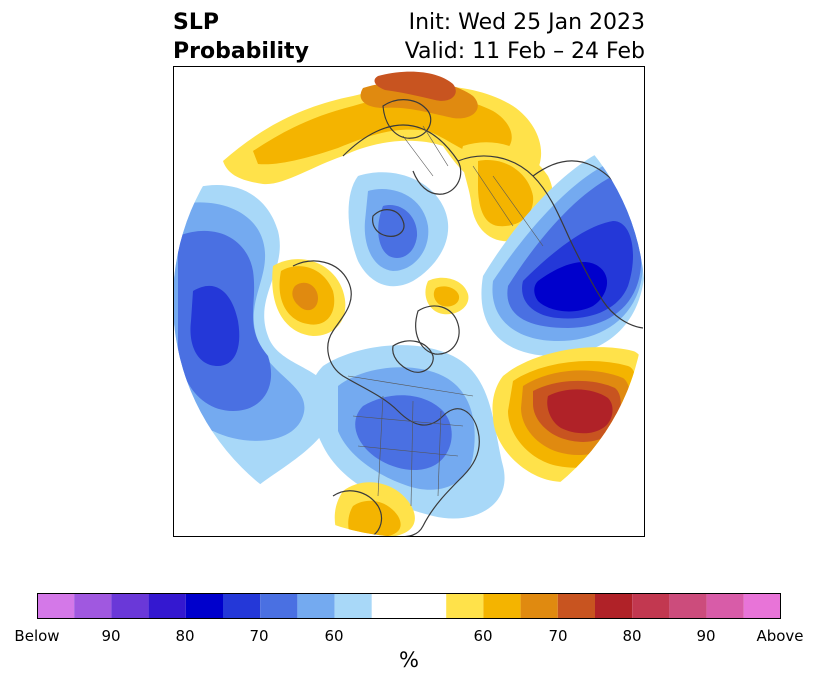 Image resolution: width=819 pixels, height=686 pixels. What do you see at coordinates (403, 433) in the screenshot?
I see `na-low-dark` at bounding box center [403, 433].